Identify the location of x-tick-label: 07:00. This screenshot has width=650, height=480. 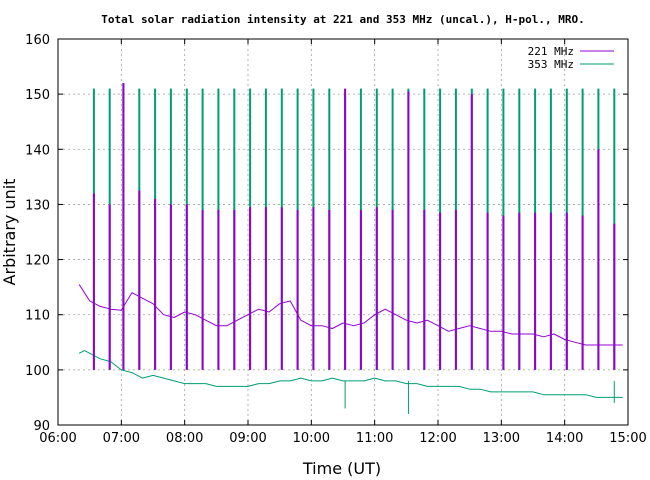
(121, 438).